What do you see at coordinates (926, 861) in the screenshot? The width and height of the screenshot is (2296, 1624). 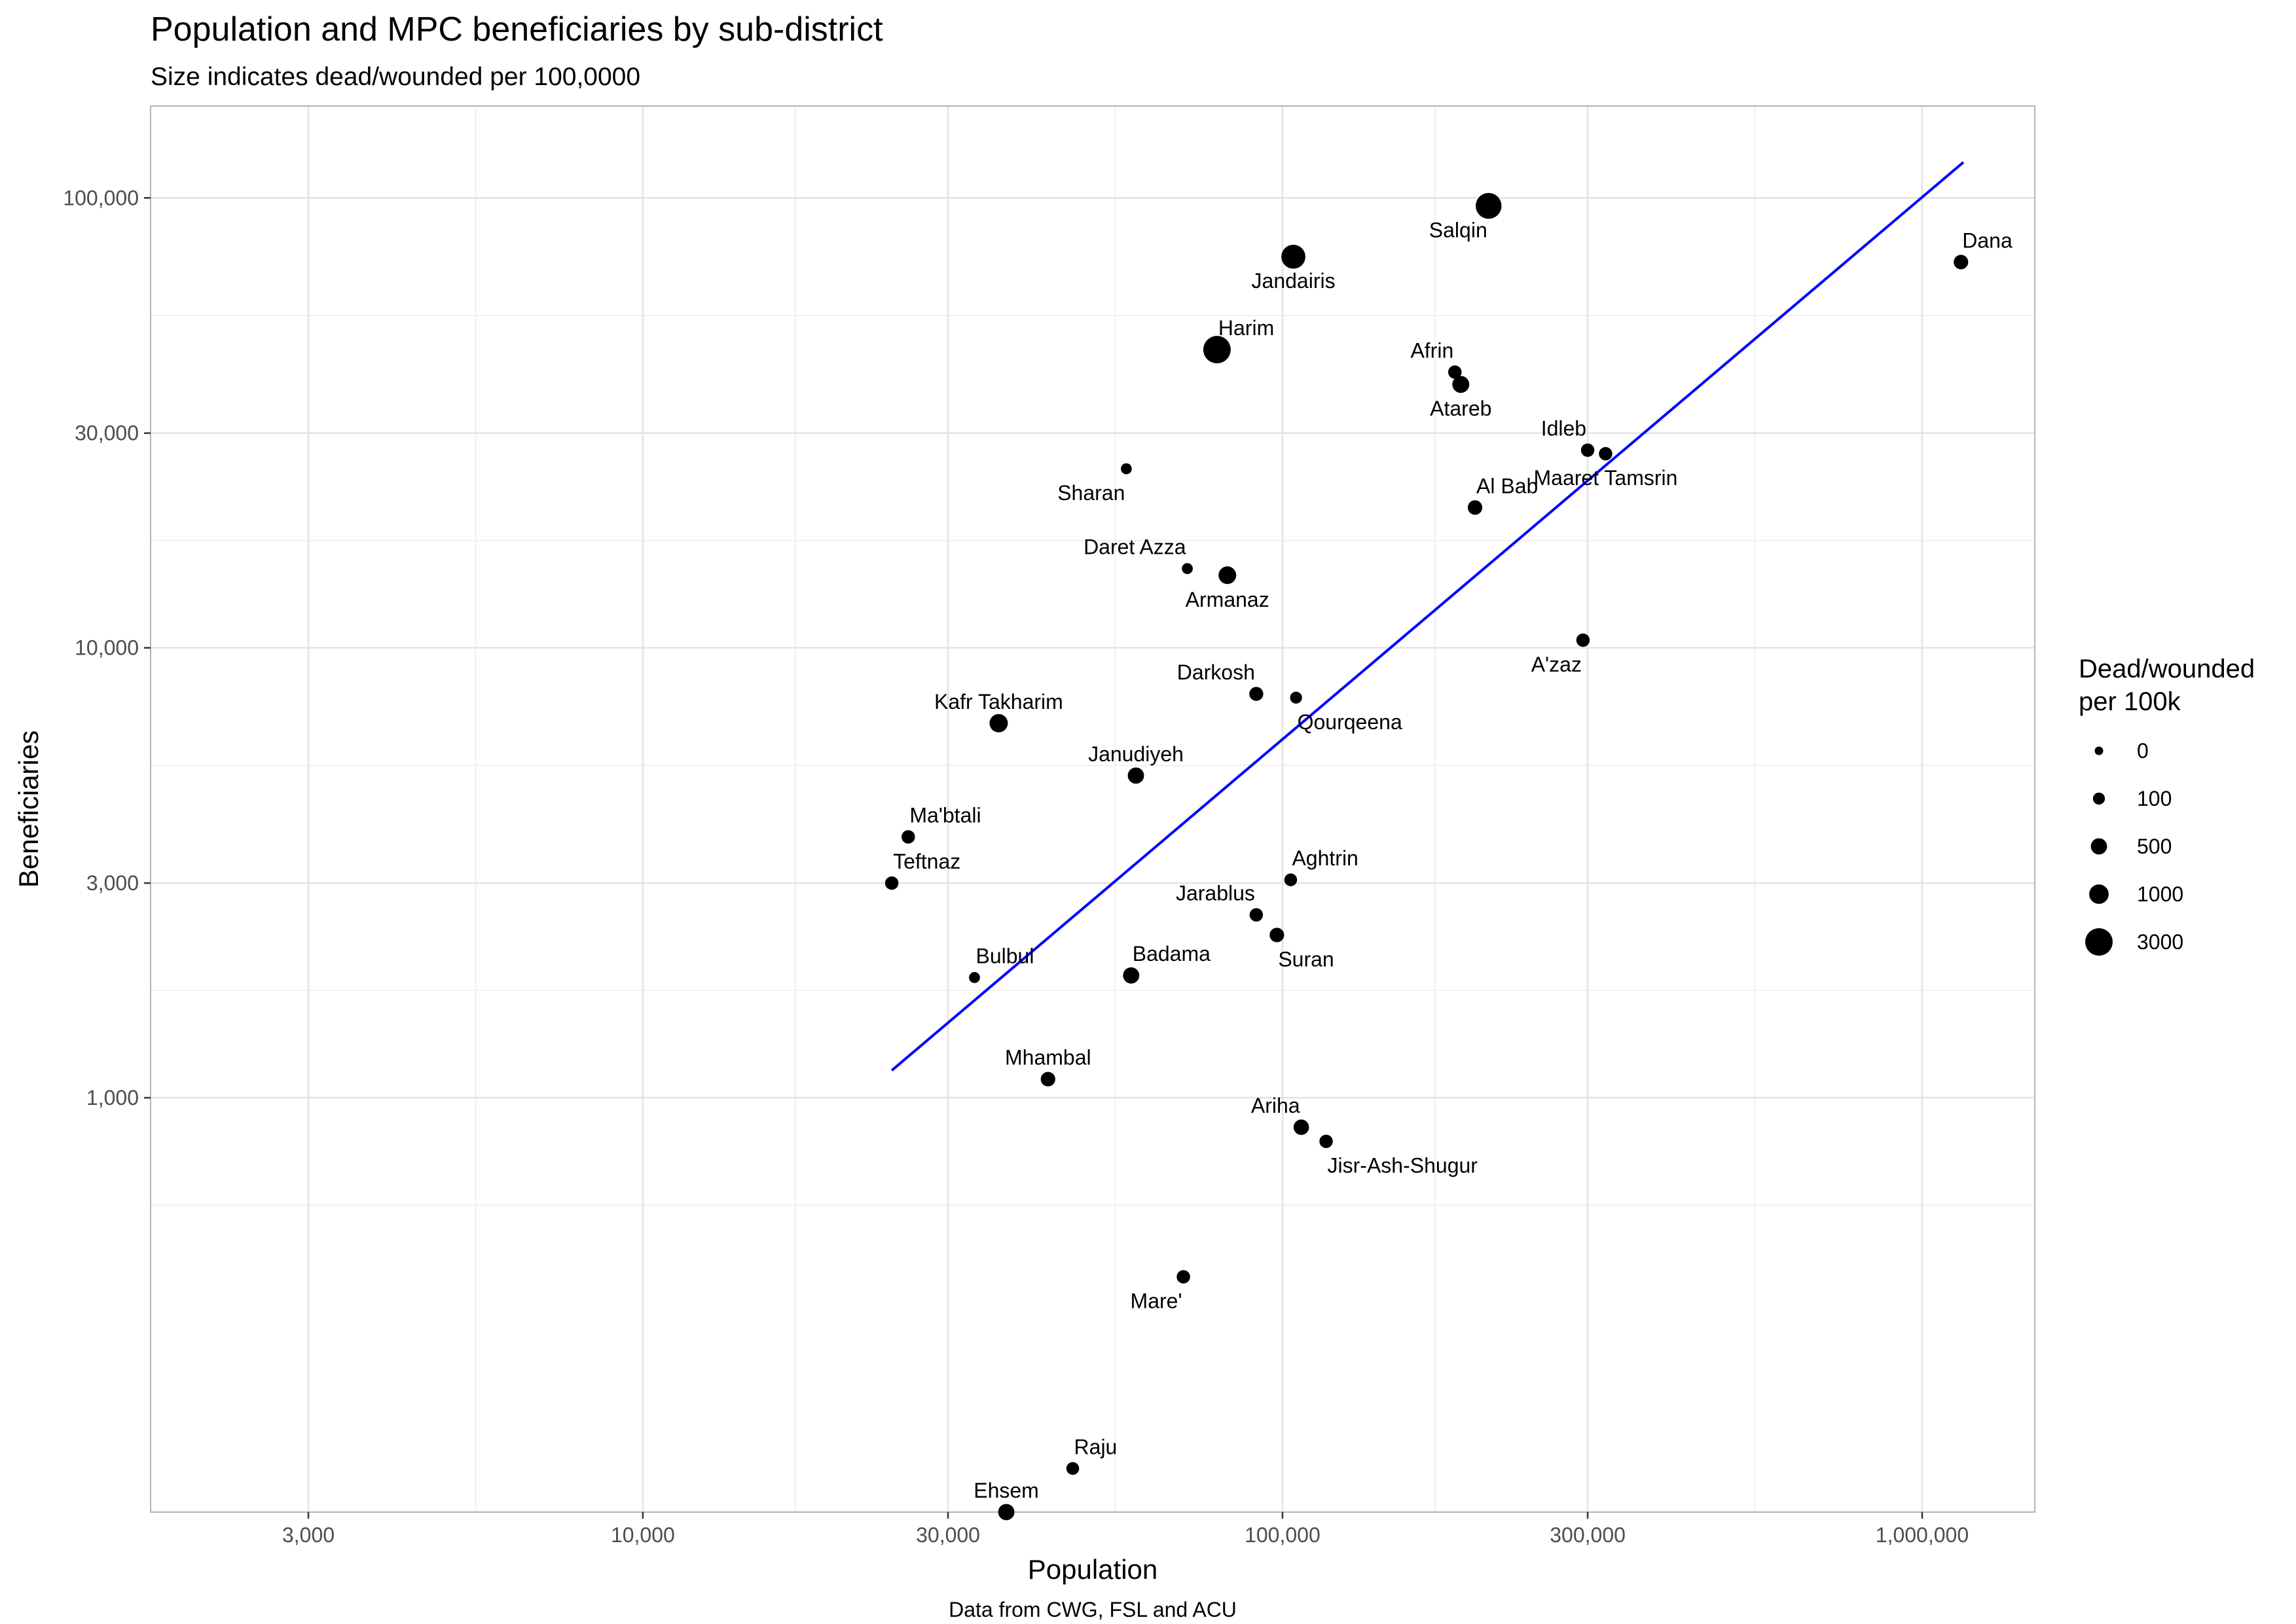 I see `data-label: Teftnaz` at bounding box center [926, 861].